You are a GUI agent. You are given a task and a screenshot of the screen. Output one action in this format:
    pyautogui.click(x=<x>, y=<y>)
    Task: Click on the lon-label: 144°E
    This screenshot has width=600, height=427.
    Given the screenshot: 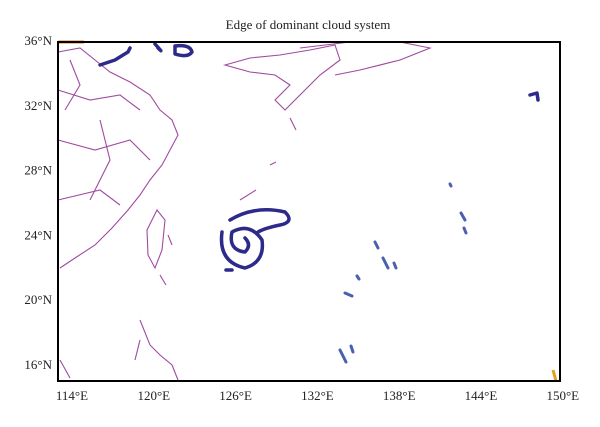 What is the action you would take?
    pyautogui.click(x=481, y=395)
    